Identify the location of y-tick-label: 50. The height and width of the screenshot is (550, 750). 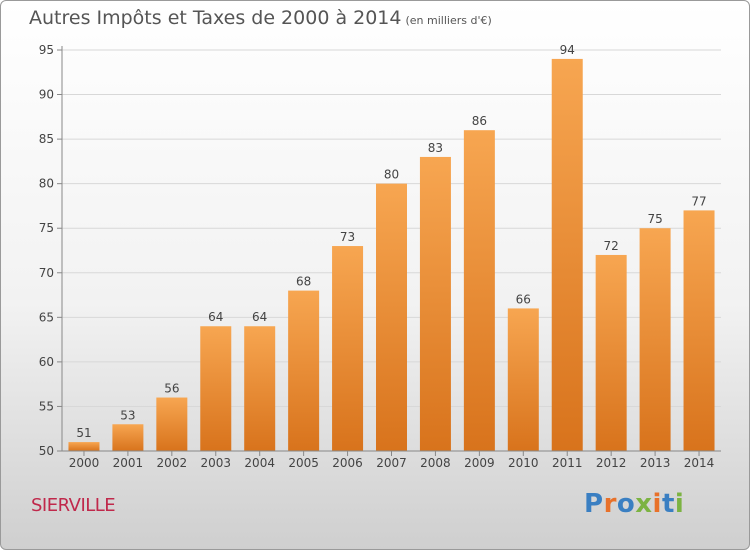
(46, 451).